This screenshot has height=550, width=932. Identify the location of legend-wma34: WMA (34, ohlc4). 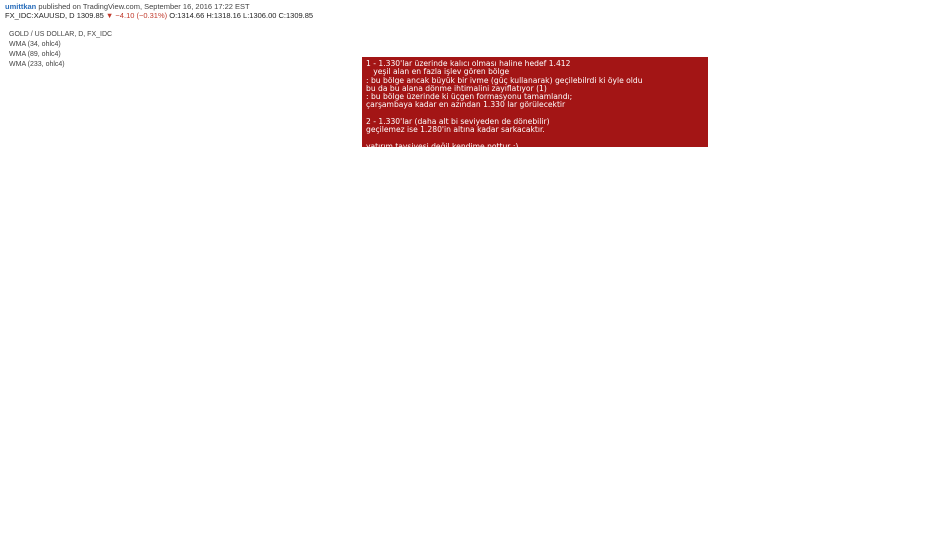
(35, 44).